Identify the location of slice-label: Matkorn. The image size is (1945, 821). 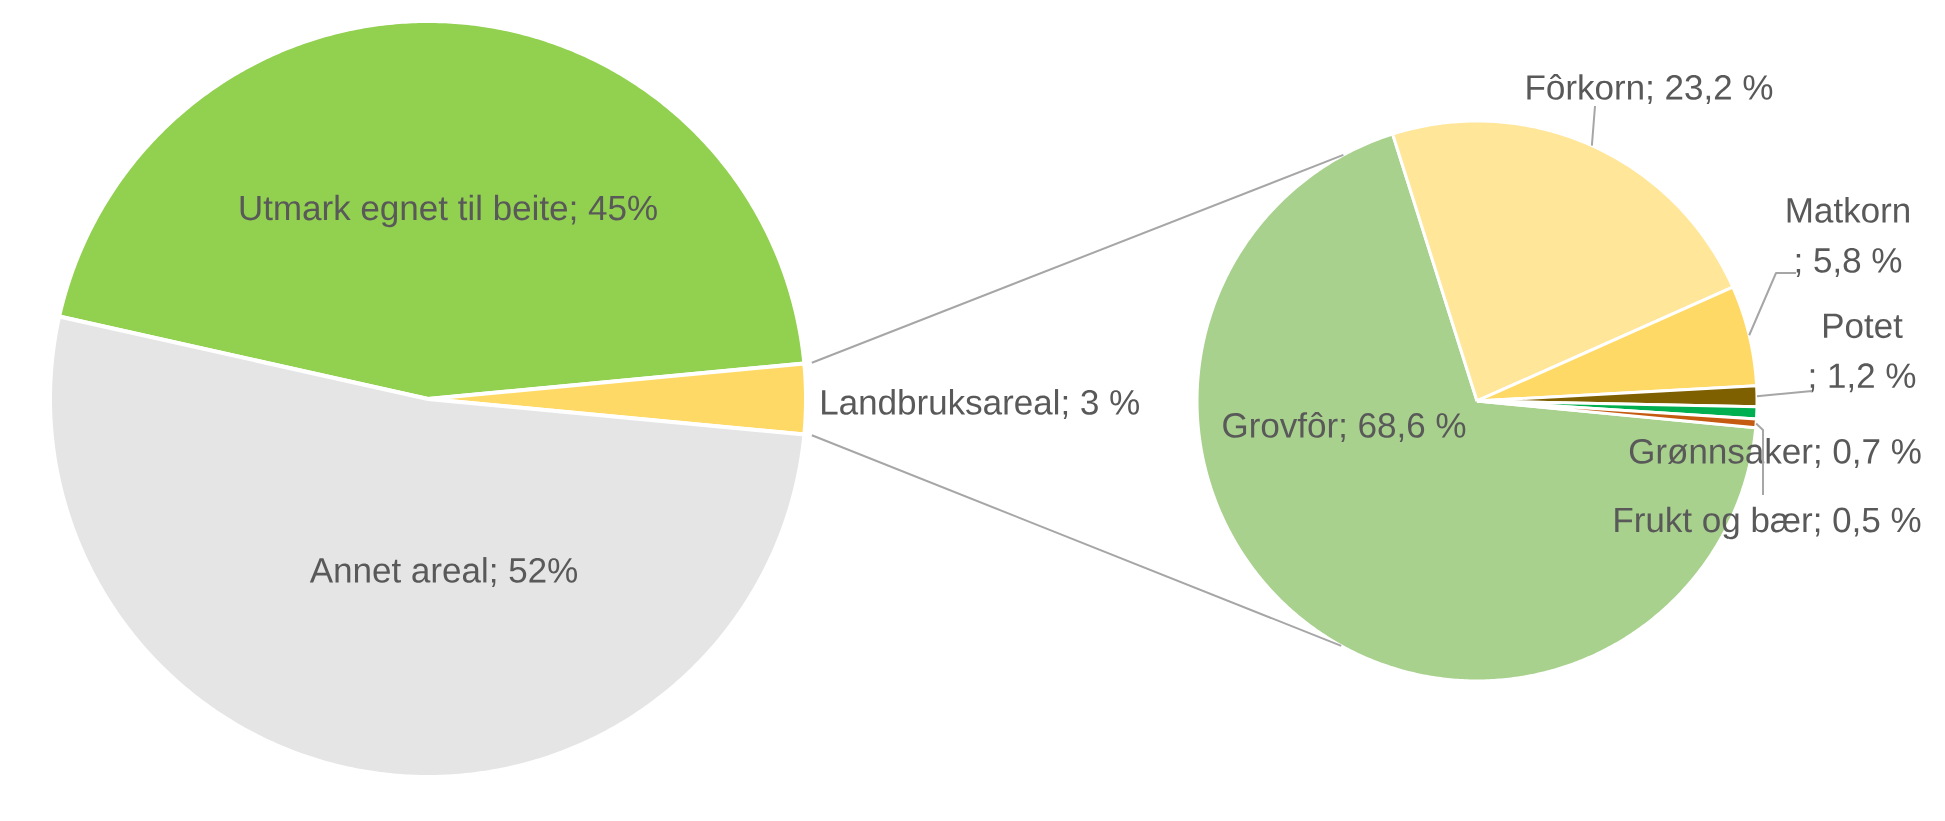
(1848, 210).